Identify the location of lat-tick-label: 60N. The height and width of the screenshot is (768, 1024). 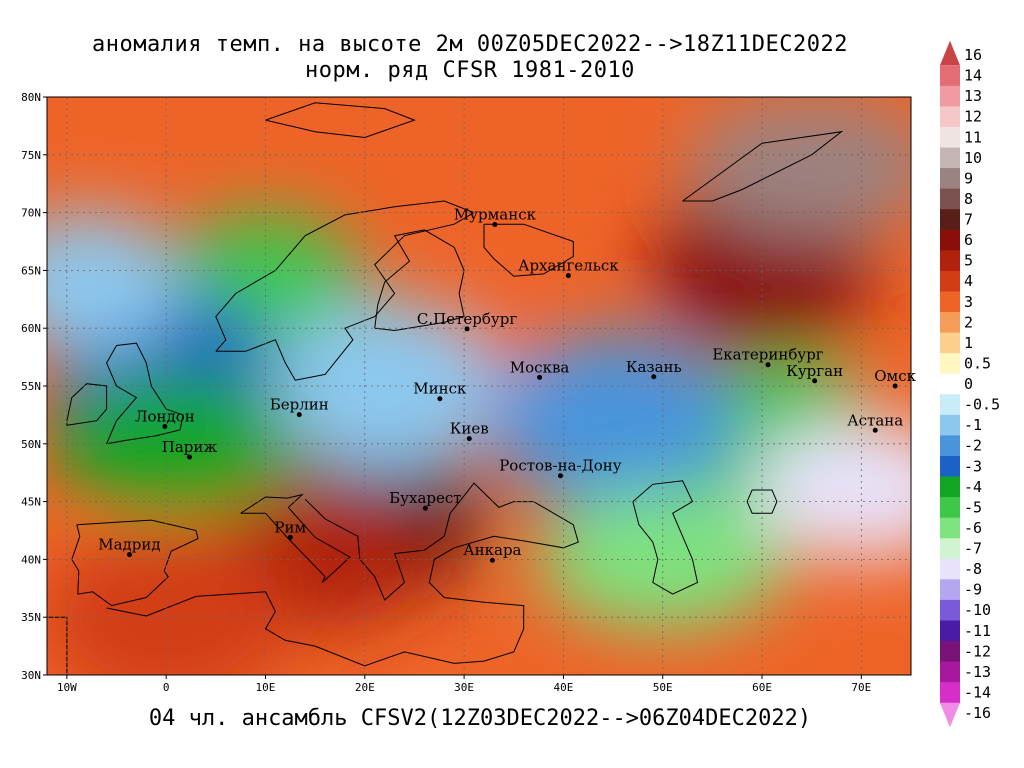
(31, 328).